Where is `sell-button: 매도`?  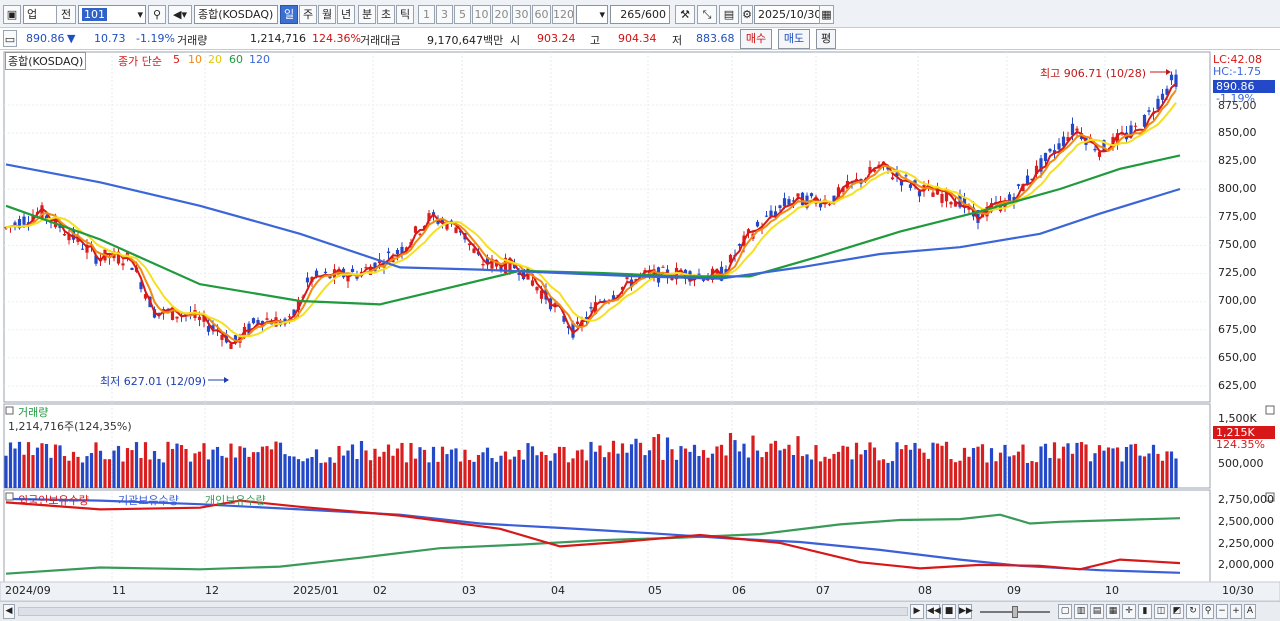
sell-button: 매도 is located at coordinates (794, 39).